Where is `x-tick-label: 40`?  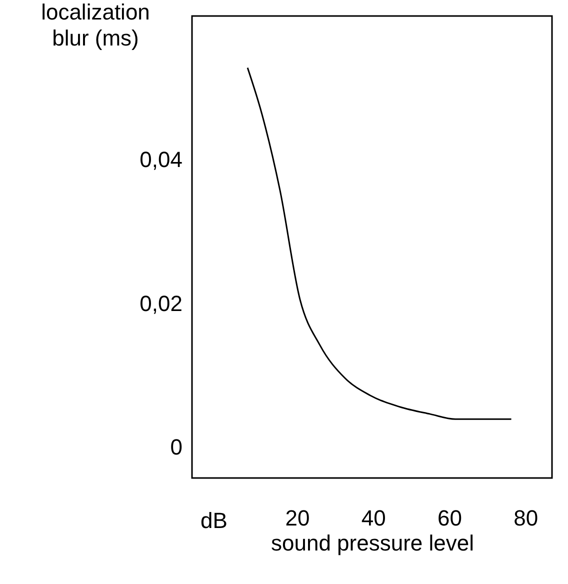 x-tick-label: 40 is located at coordinates (373, 518).